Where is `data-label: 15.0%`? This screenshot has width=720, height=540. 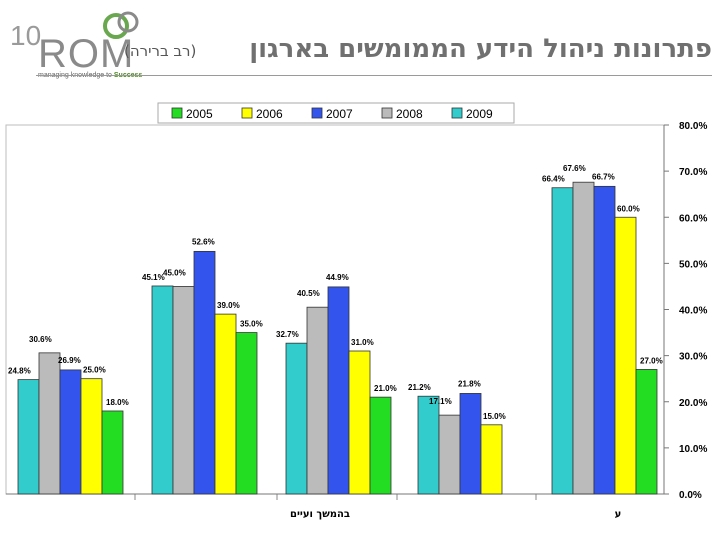
data-label: 15.0% is located at coordinates (494, 416).